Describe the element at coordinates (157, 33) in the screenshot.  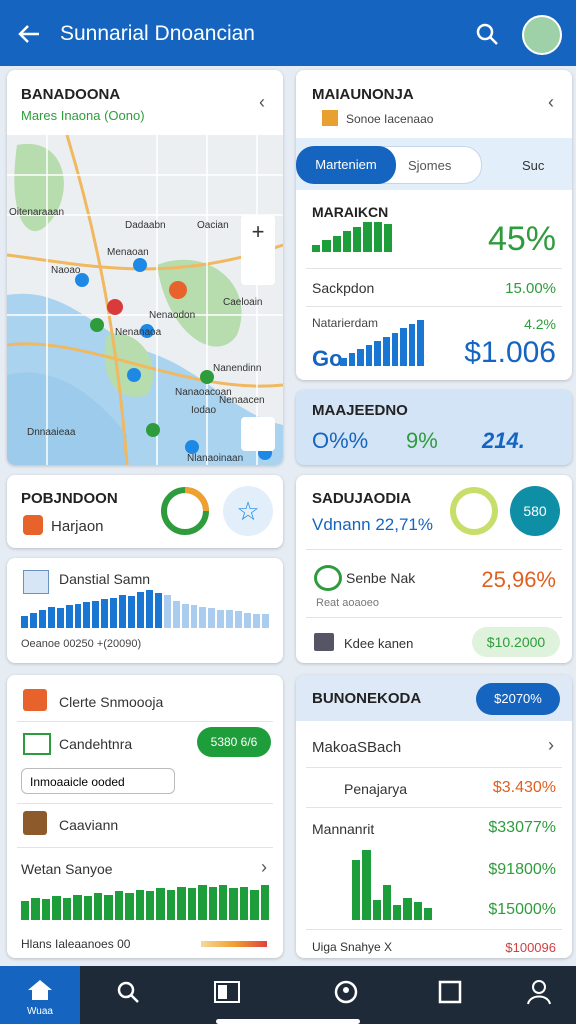
I see `app-title: Sunnarial Dnoancian` at that location.